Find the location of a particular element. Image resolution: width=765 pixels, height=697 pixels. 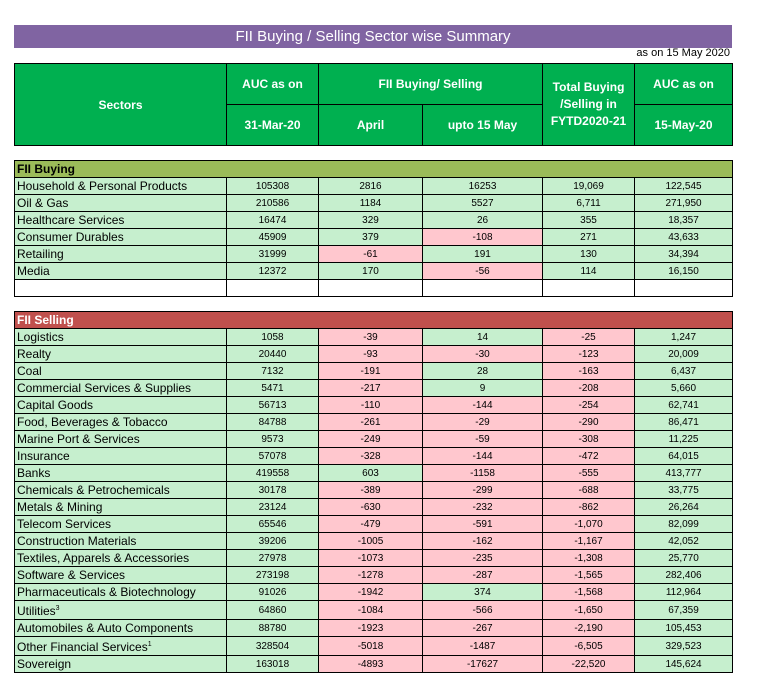

total-value: -6,505 is located at coordinates (589, 646).